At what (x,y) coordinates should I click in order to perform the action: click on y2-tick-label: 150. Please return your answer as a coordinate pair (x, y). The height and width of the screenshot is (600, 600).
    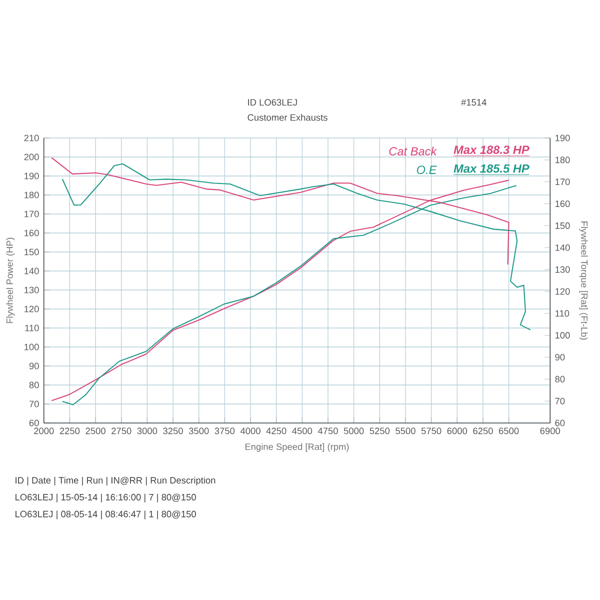
    Looking at the image, I should click on (562, 225).